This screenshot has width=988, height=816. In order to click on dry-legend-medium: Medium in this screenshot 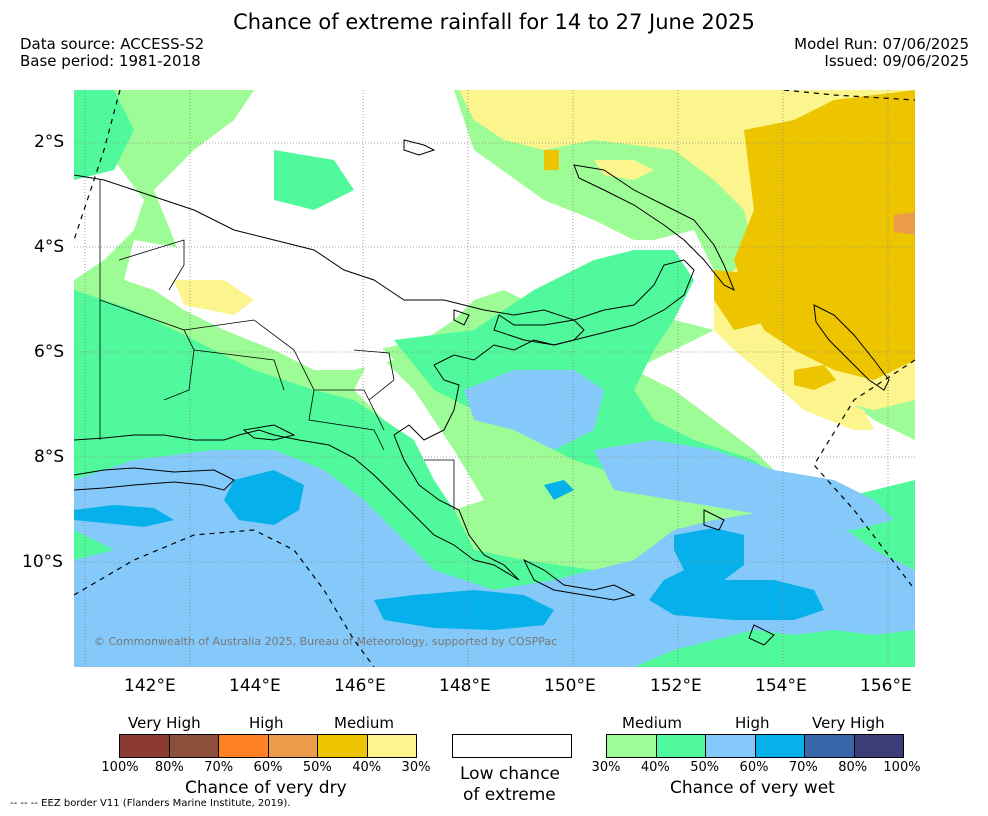, I will do `click(364, 723)`.